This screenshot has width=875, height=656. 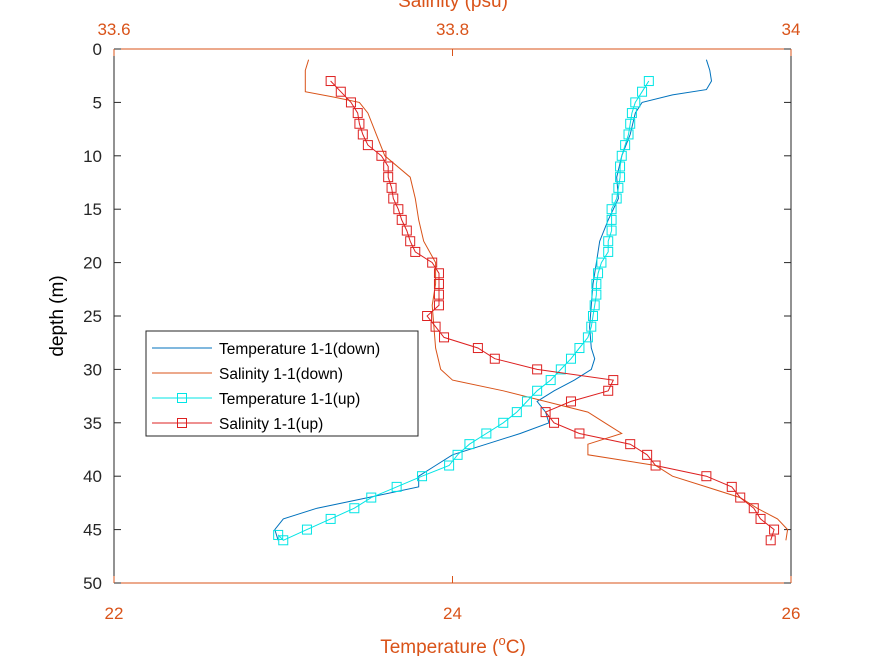 I want to click on y-tick-label: 15, so click(x=92, y=209).